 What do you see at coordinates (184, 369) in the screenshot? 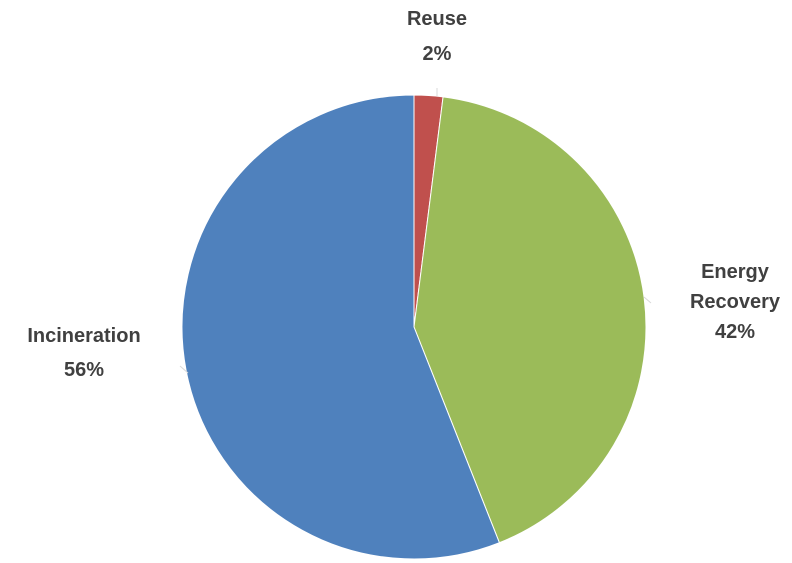
I see `leader-line-incineration` at bounding box center [184, 369].